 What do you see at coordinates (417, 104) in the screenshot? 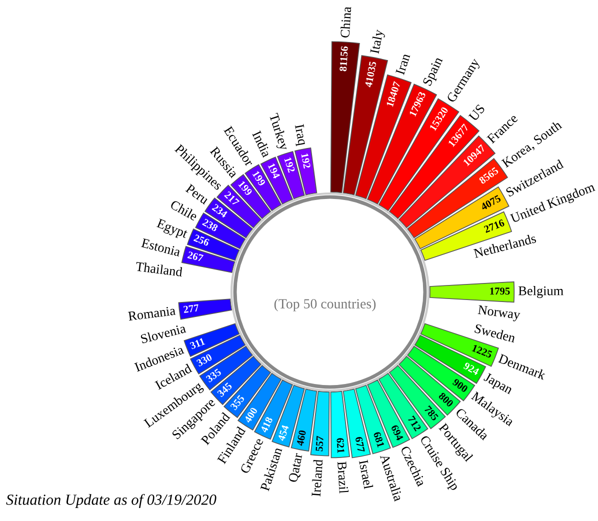
I see `data-label: 17963` at bounding box center [417, 104].